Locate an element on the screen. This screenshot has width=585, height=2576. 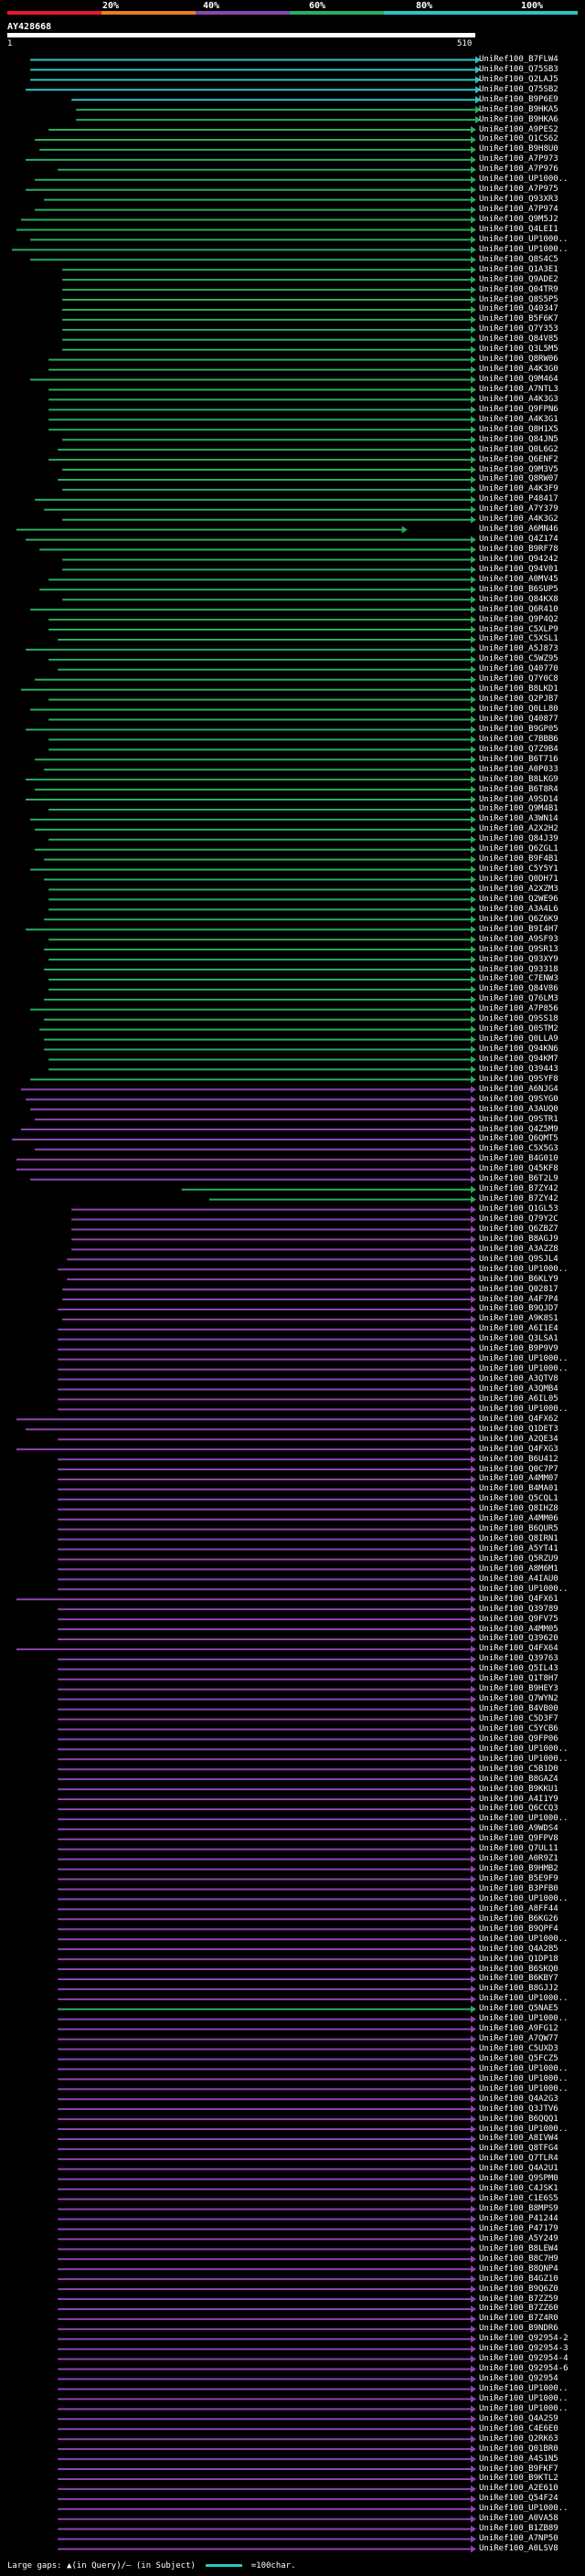
hit-label: UniRef100_A7NTL3 is located at coordinates (518, 389).